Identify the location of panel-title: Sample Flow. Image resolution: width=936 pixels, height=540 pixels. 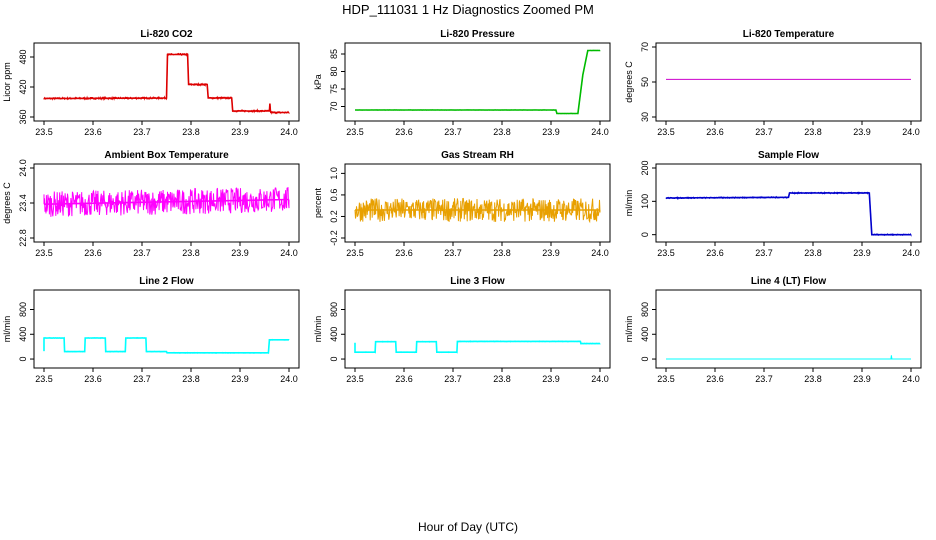
(788, 155).